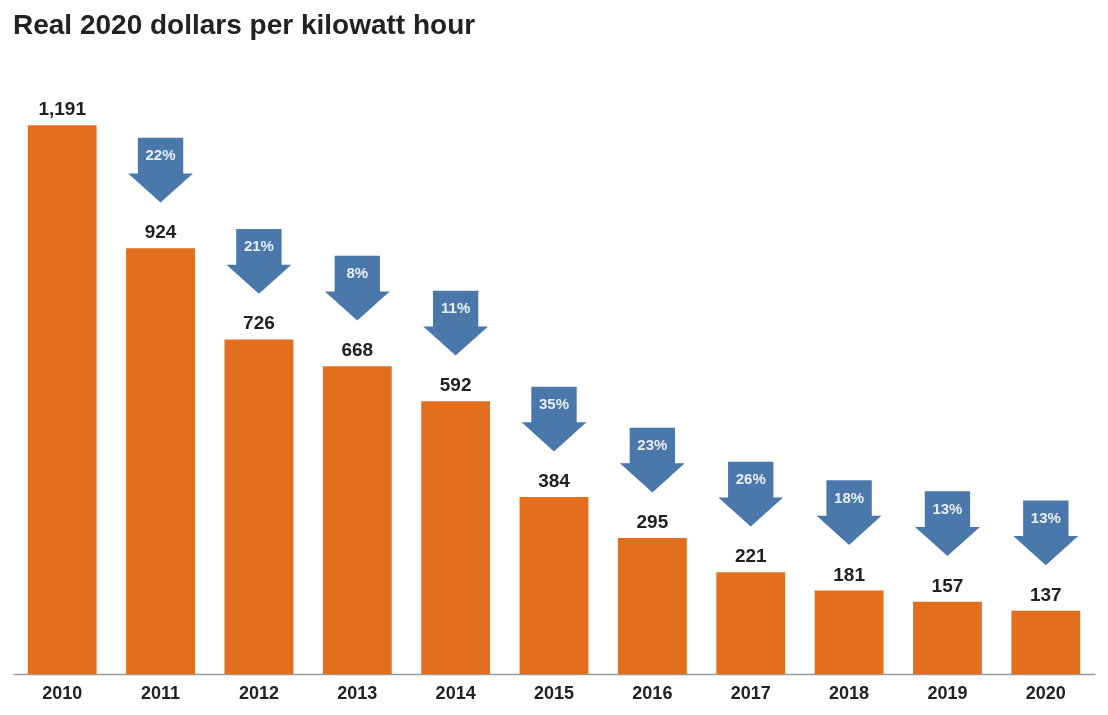 This screenshot has height=715, width=1108. Describe the element at coordinates (160, 232) in the screenshot. I see `data-label: 924` at that location.